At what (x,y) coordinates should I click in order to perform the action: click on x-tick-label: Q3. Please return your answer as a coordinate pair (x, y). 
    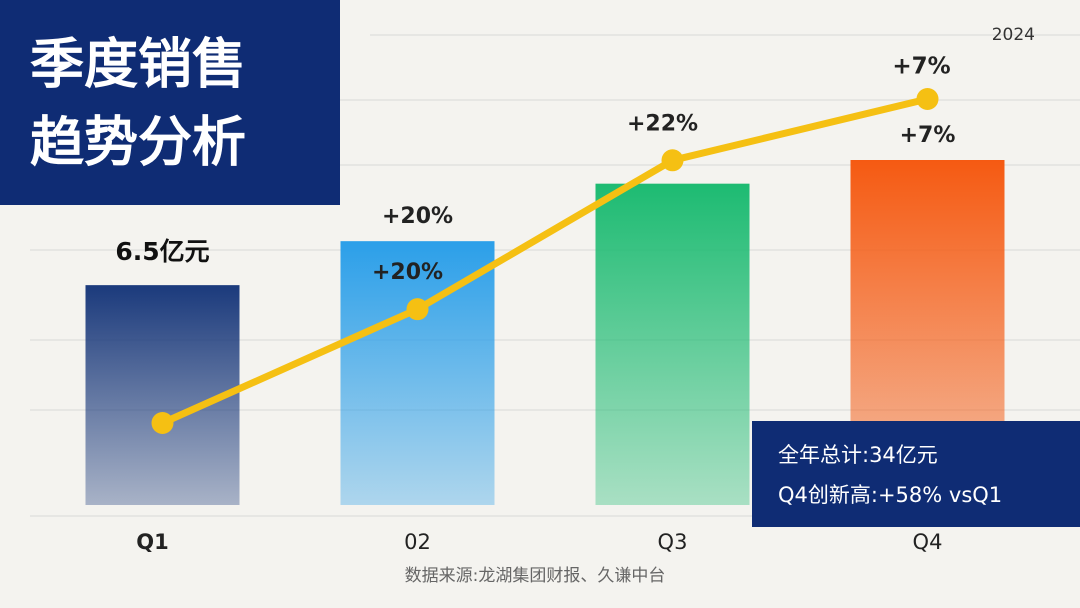
    Looking at the image, I should click on (673, 542).